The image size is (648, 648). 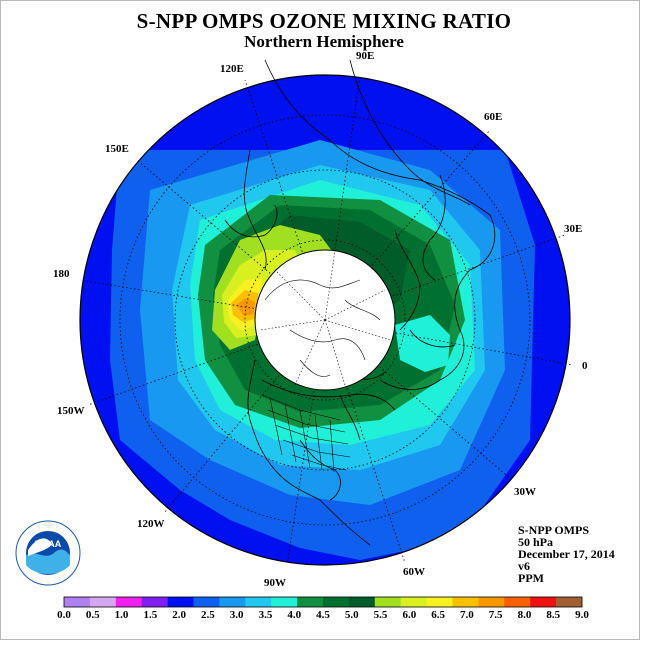 What do you see at coordinates (524, 615) in the screenshot?
I see `colorbar-tick-label: 8.0` at bounding box center [524, 615].